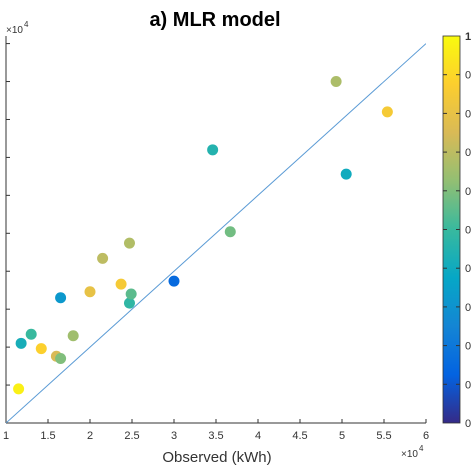 Image resolution: width=474 pixels, height=474 pixels. I want to click on colorbar-ticks: 0 0 0 0 0 0 0 0 0, so click(457, 230).